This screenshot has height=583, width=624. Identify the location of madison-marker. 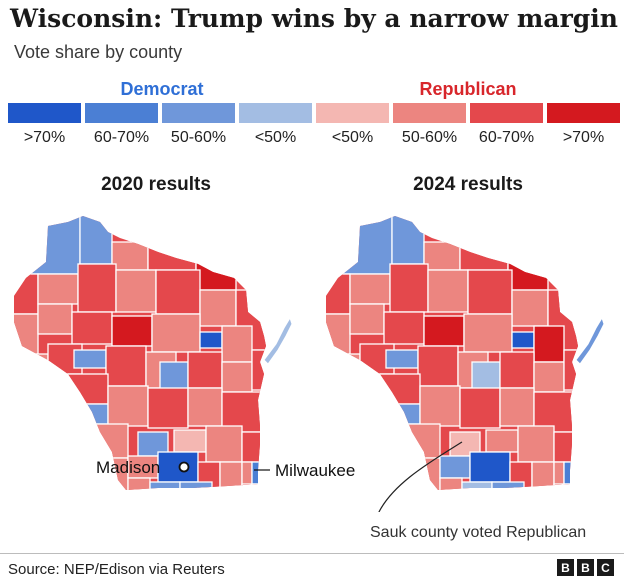
(184, 467).